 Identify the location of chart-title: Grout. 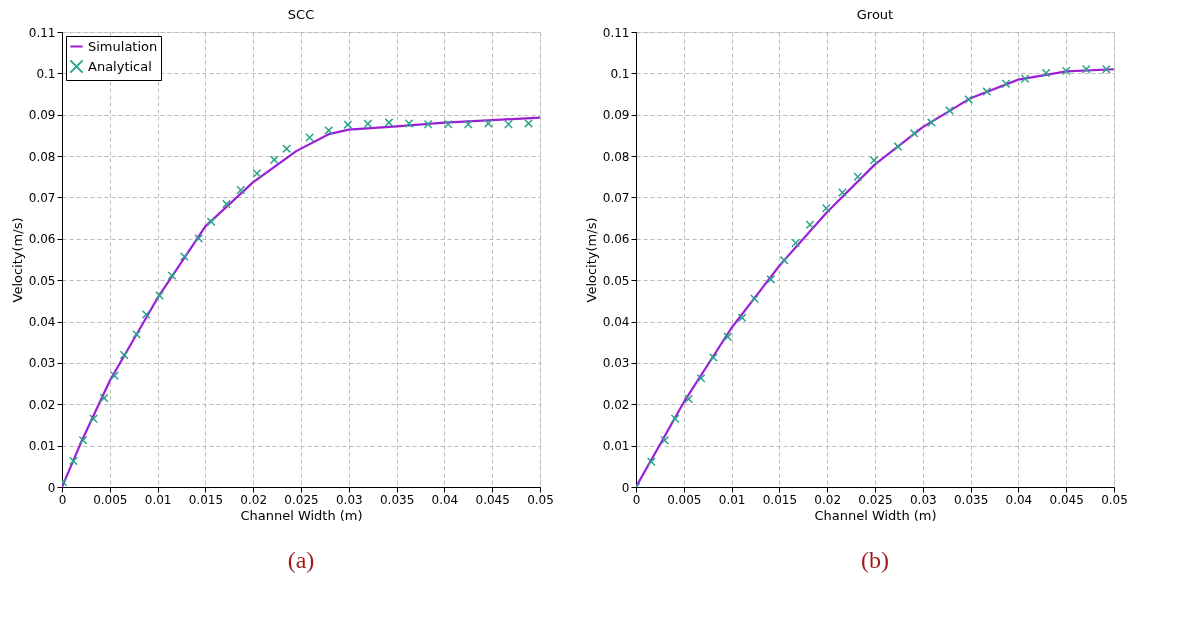
(875, 14).